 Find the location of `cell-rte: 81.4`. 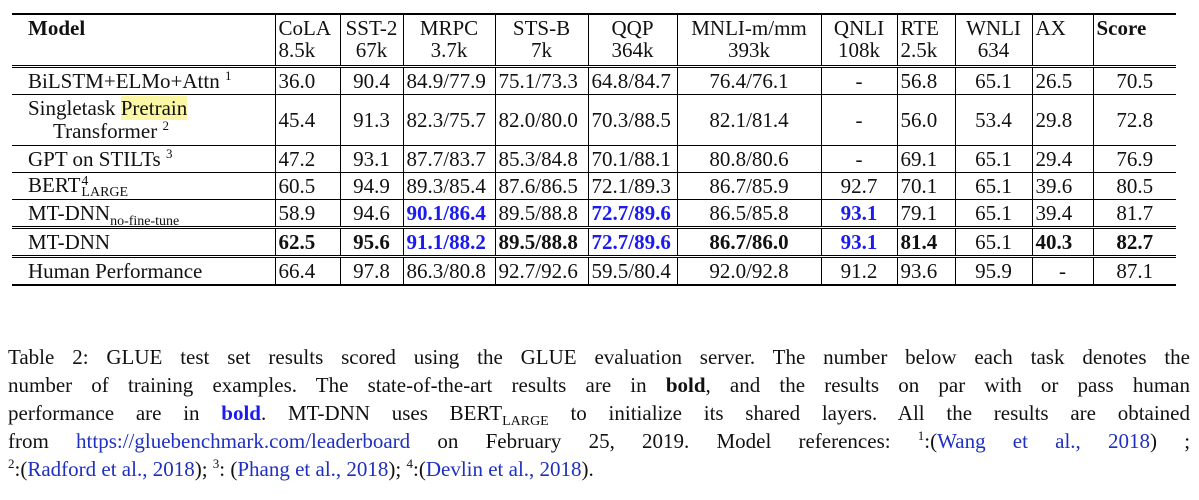

cell-rte: 81.4 is located at coordinates (925, 242).